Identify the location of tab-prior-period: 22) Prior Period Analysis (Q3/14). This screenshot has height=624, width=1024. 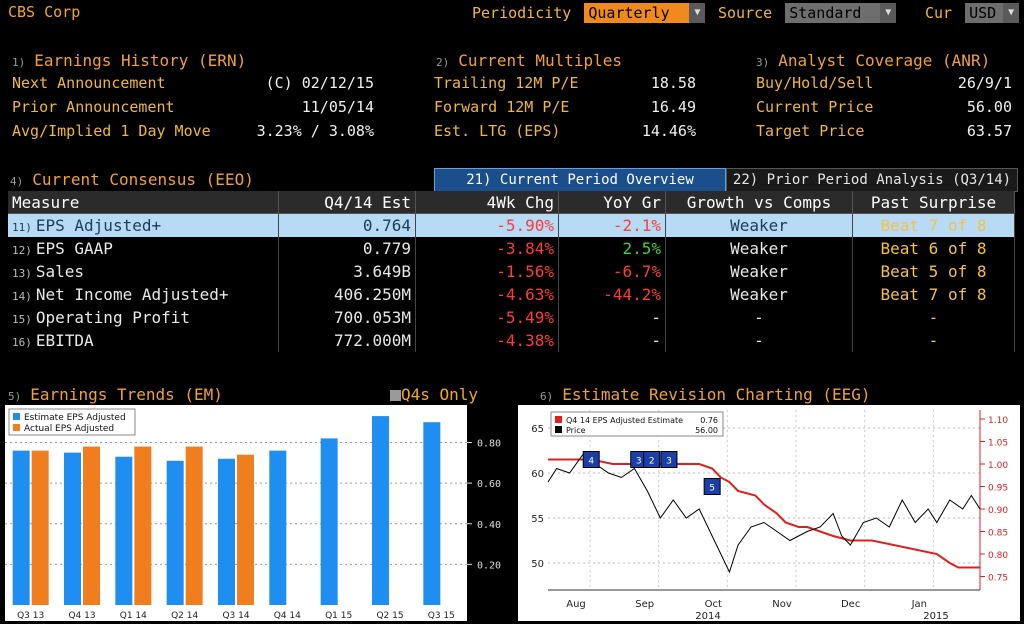
(872, 180).